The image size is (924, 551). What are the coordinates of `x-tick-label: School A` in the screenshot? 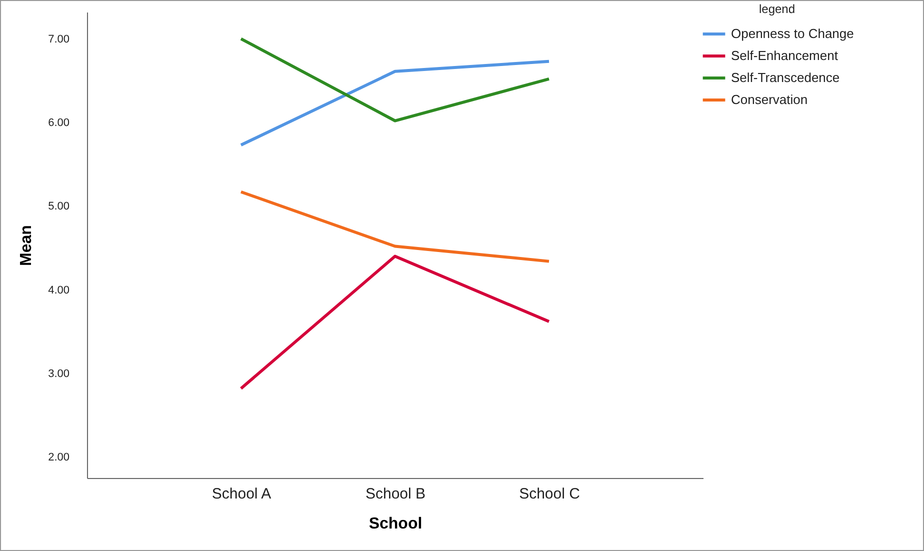 It's located at (242, 494).